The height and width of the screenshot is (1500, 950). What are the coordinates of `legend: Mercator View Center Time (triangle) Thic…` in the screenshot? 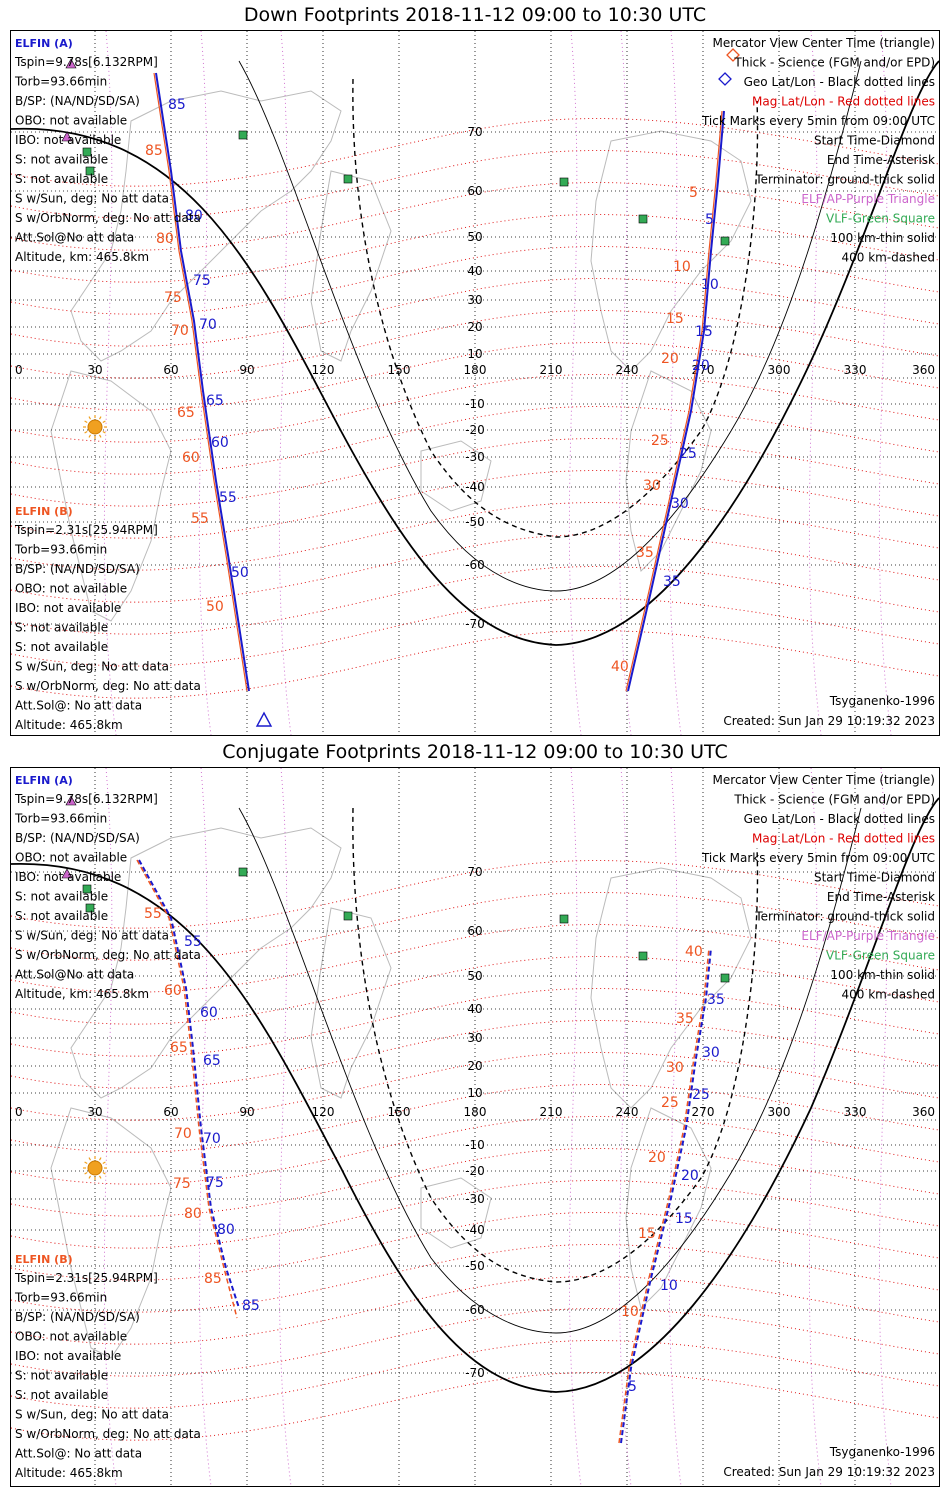 It's located at (818, 382).